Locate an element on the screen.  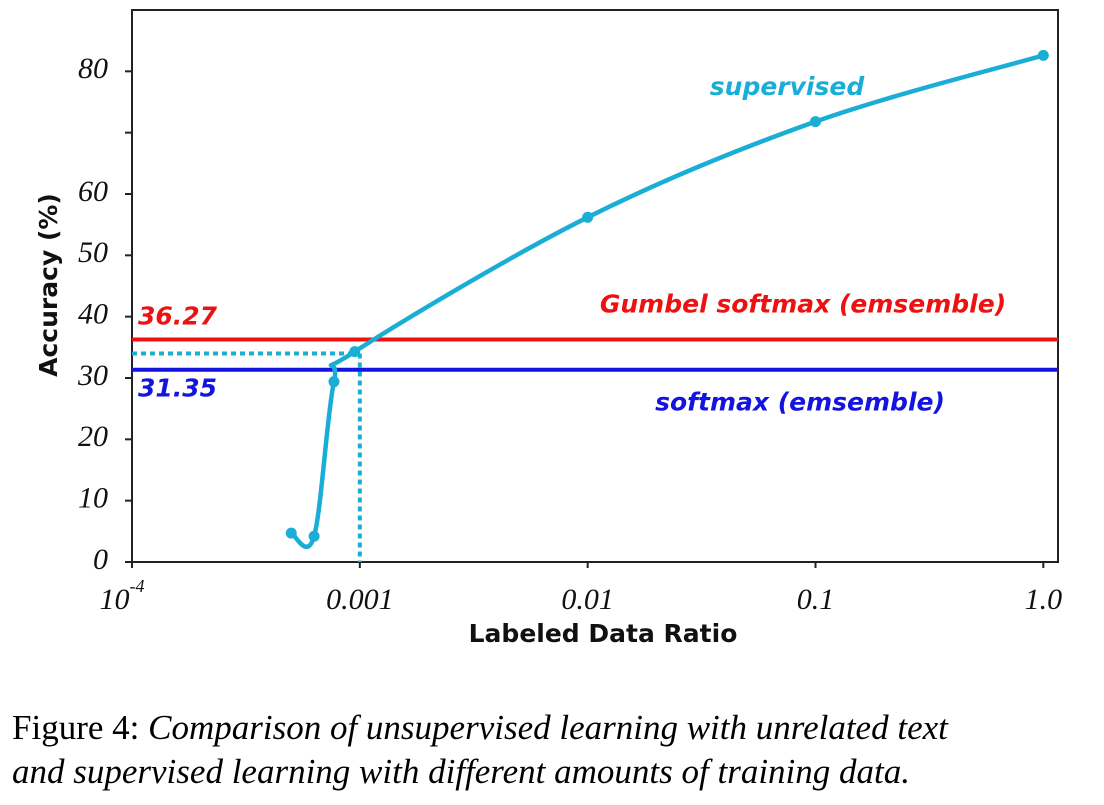
x-tick-label: 0.1 is located at coordinates (816, 599).